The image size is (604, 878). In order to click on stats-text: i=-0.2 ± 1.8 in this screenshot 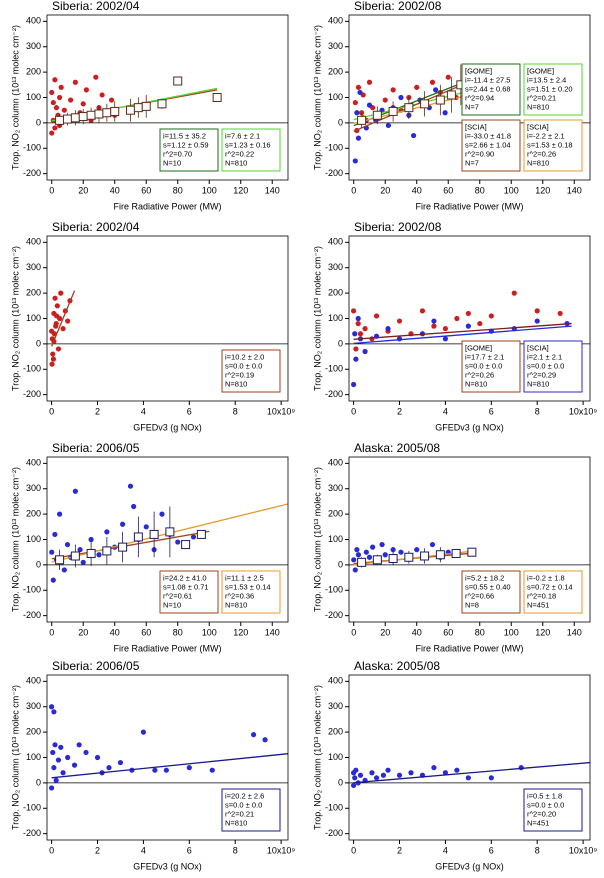, I will do `click(546, 577)`.